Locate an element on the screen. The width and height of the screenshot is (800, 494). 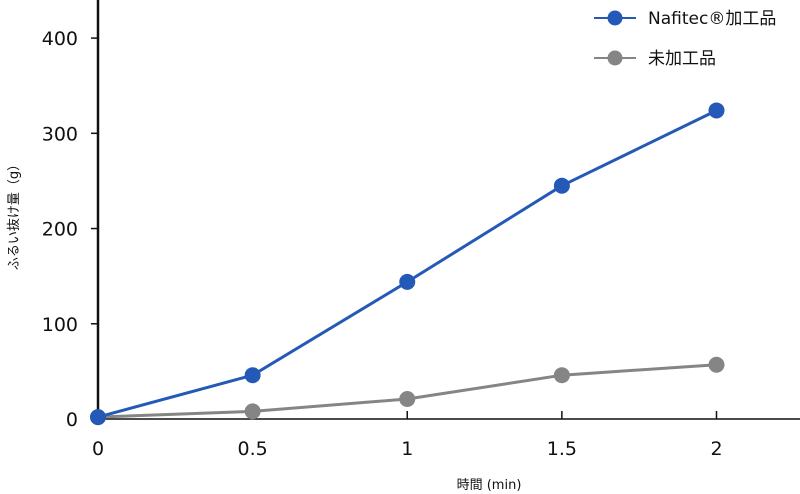
legend-label-untreated: 未加工品 is located at coordinates (682, 59).